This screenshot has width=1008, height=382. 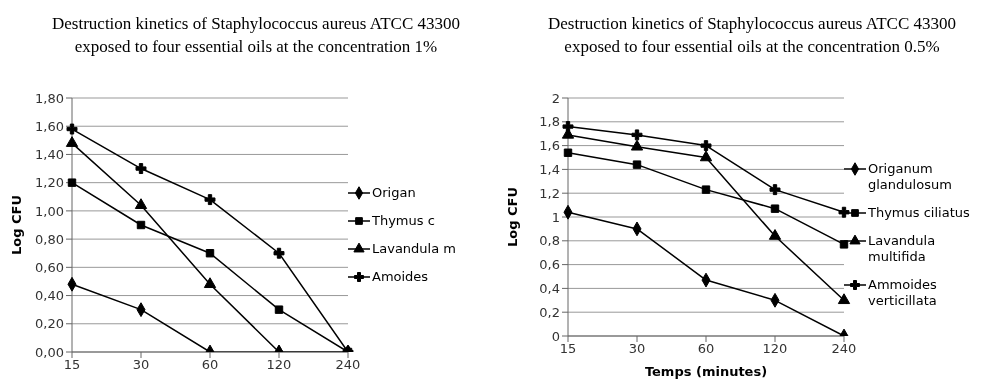 What do you see at coordinates (256, 35) in the screenshot?
I see `chart-title: Destruction kinetics of Staphylococcus aureus ATCC 43300 exposed to four essential oils at the concentration 1%` at bounding box center [256, 35].